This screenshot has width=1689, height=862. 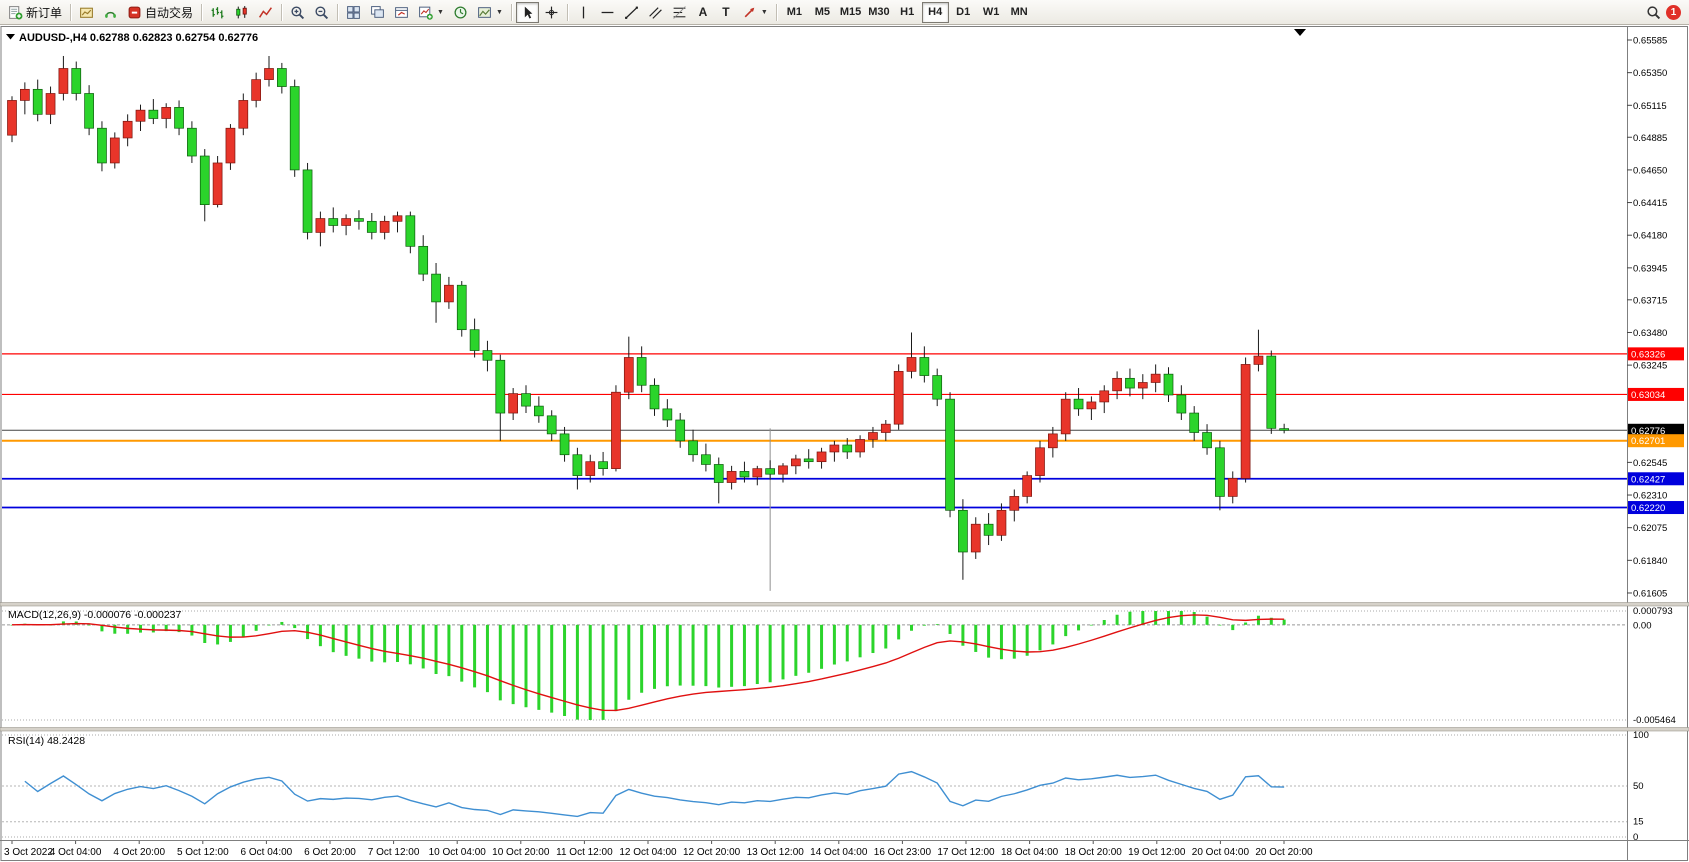 I want to click on bar-chart-icon, so click(x=217, y=12).